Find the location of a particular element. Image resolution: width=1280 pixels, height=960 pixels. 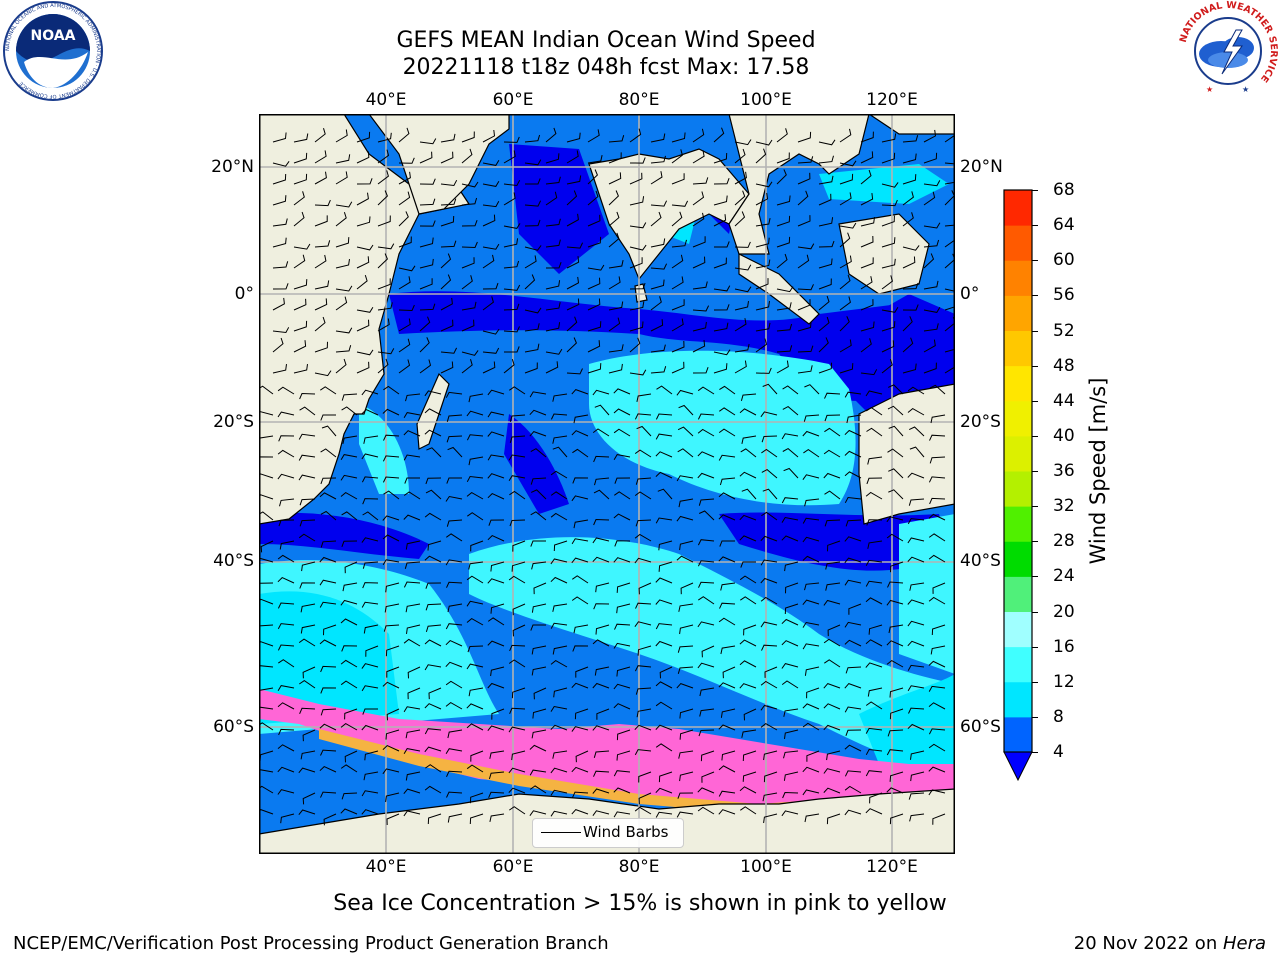

lat-tick-right-60s: 60°S is located at coordinates (980, 727).